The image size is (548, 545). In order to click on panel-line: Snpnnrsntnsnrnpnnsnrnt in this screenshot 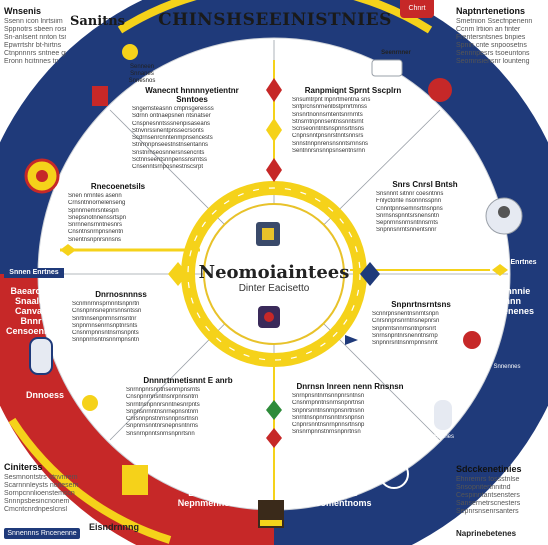, I will do `click(405, 343)`.